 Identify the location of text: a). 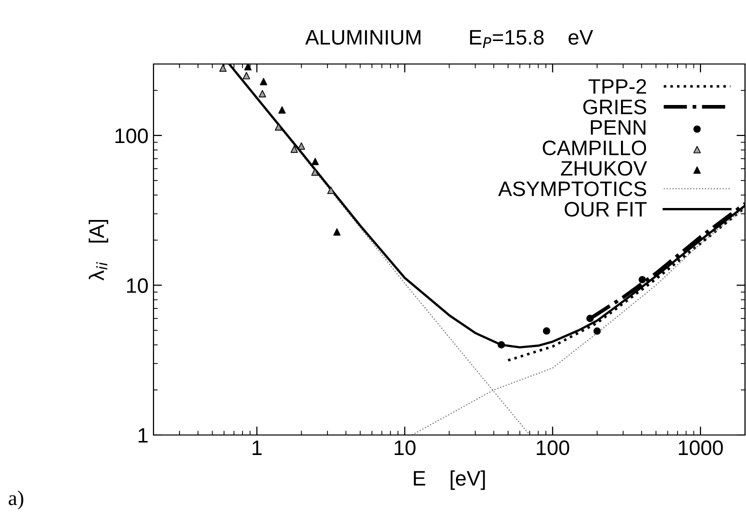
(16, 500).